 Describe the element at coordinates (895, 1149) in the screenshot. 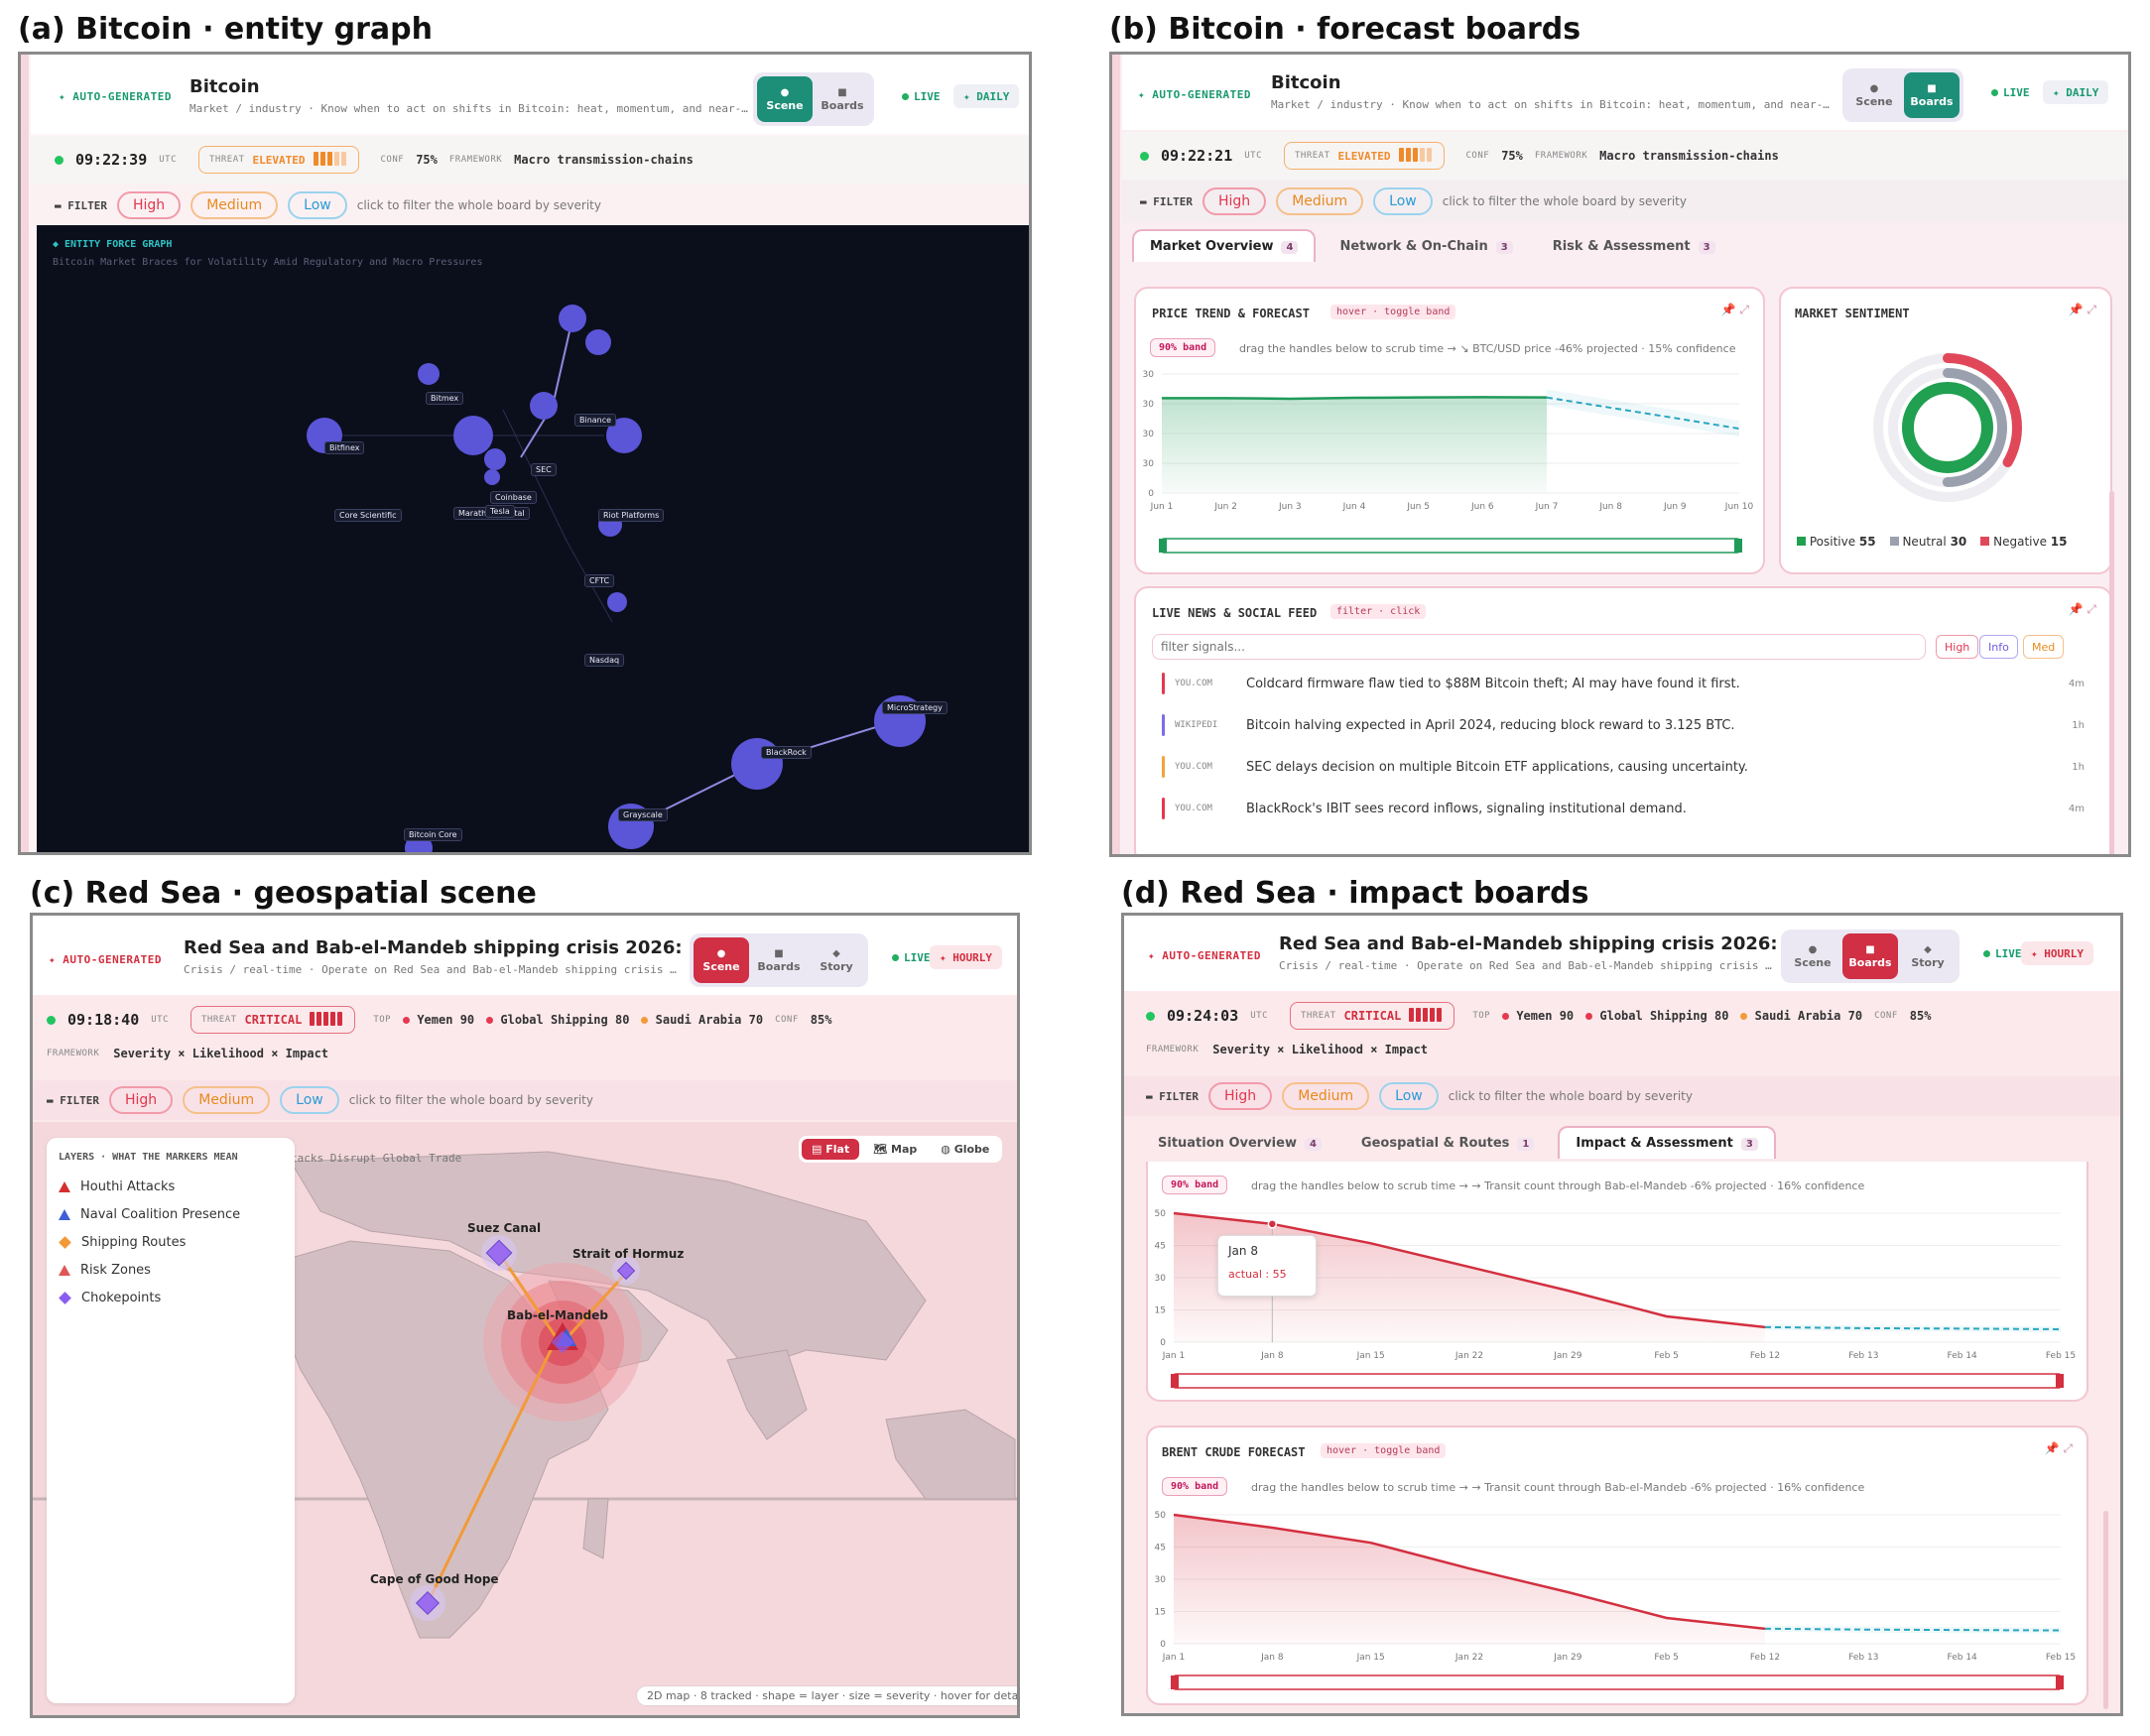

I see `map-mode-button: 🗺 Map` at that location.